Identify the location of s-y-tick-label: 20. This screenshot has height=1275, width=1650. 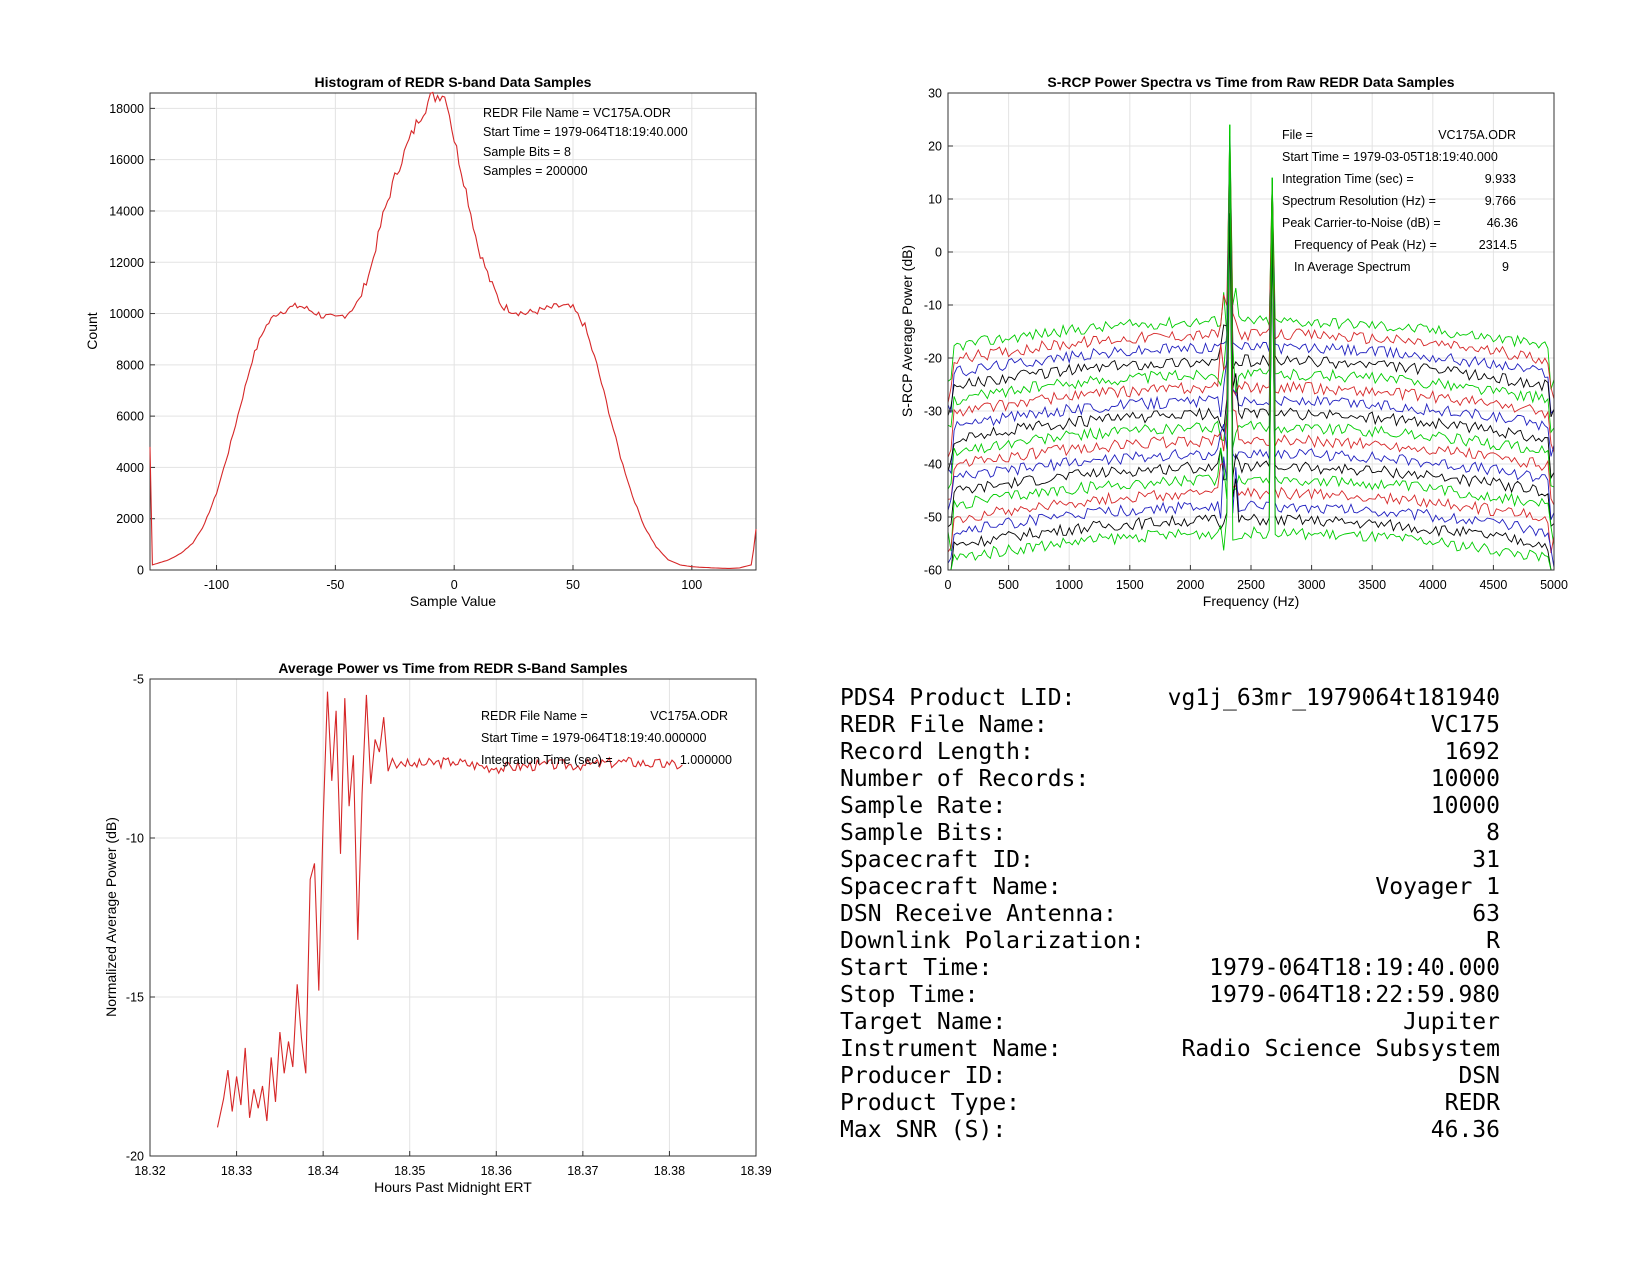
(935, 147).